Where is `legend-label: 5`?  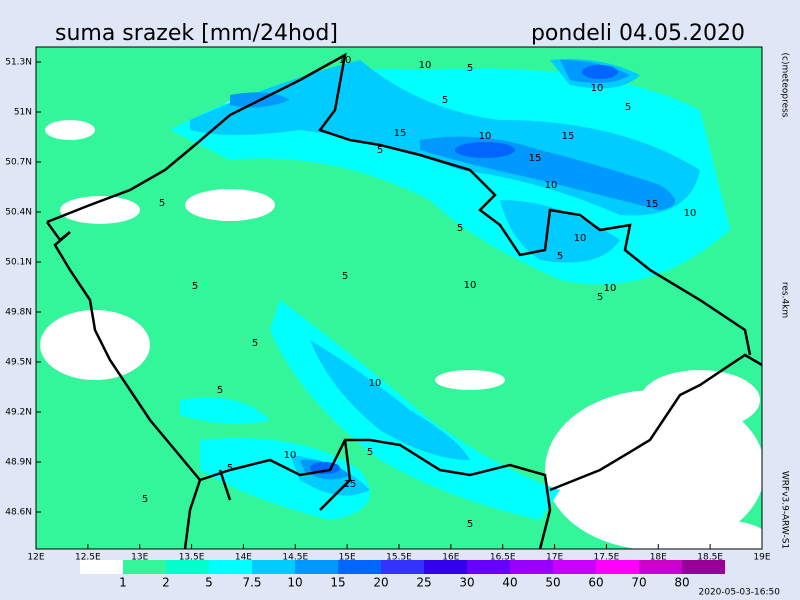
legend-label: 5 is located at coordinates (209, 583).